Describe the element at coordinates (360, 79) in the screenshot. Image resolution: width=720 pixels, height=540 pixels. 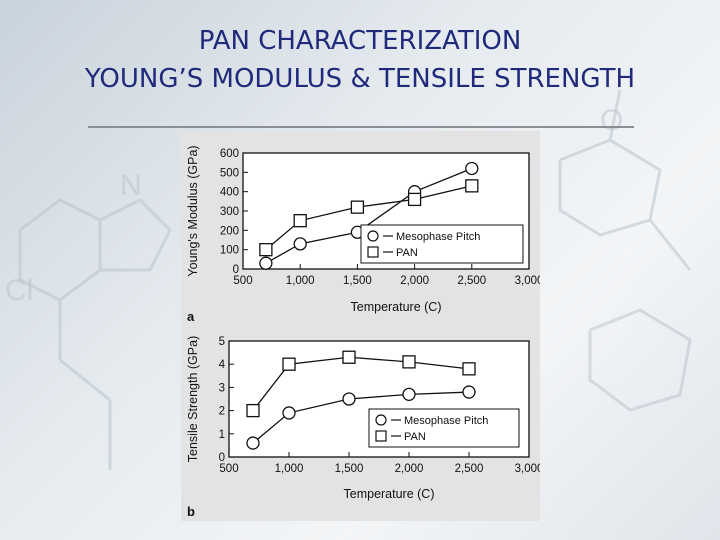
I see `title-line-2: YOUNG’S MODULUS & TENSILE STRENGTH` at that location.